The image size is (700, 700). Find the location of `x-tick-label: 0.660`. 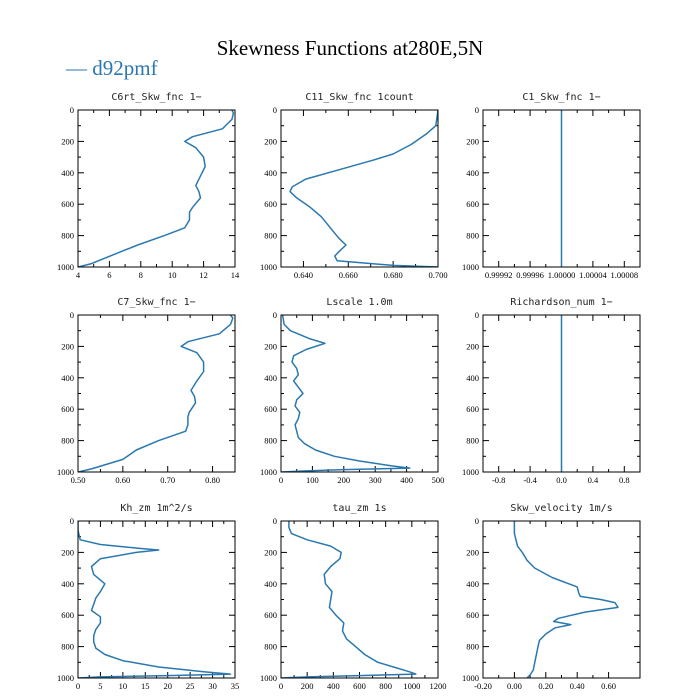

x-tick-label: 0.660 is located at coordinates (348, 275).